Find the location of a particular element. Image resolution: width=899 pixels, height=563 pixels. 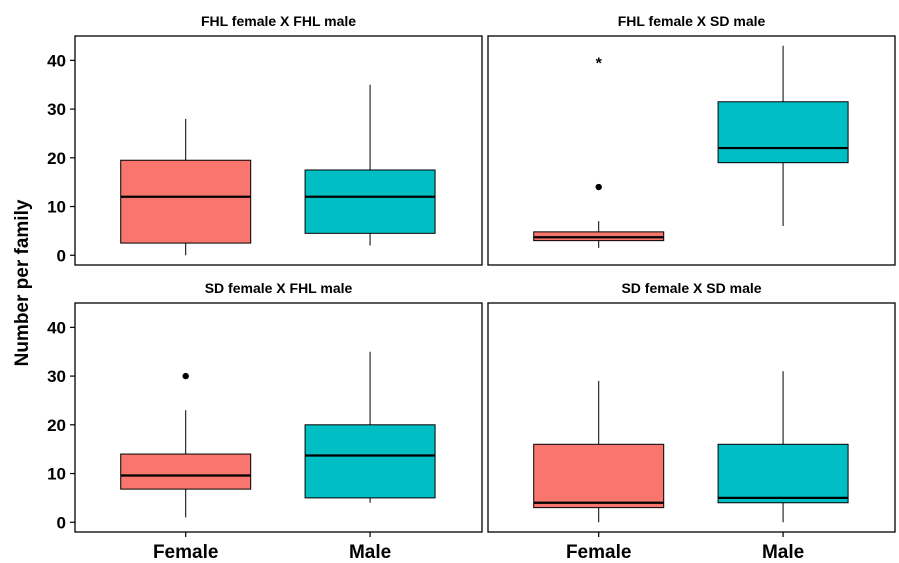

panel-title: SD female X SD male is located at coordinates (691, 288).